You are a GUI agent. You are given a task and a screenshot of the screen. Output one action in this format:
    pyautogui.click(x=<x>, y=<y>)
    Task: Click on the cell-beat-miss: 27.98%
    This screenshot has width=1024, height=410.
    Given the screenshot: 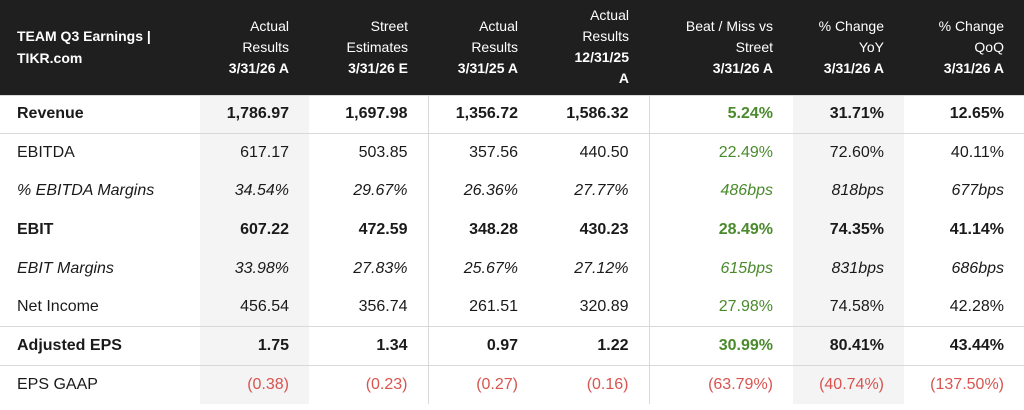 What is the action you would take?
    pyautogui.click(x=720, y=307)
    